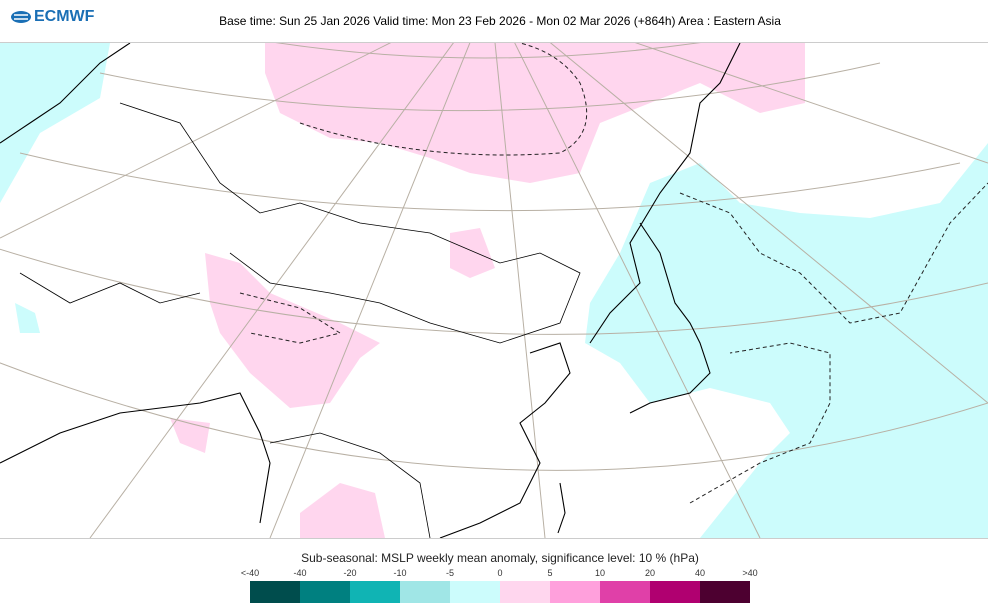 Image resolution: width=988 pixels, height=615 pixels. I want to click on legend-colorbar, so click(500, 592).